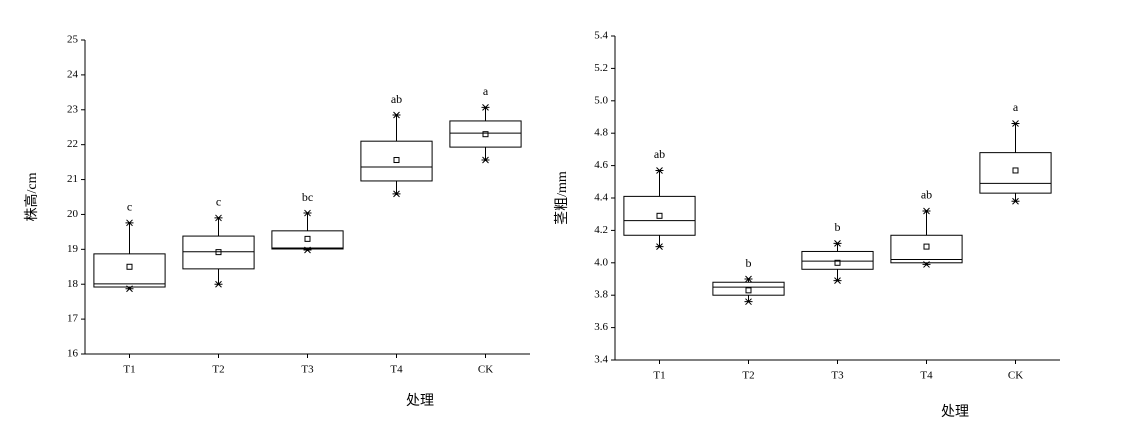  I want to click on y-tick-label: 3.8, so click(601, 295).